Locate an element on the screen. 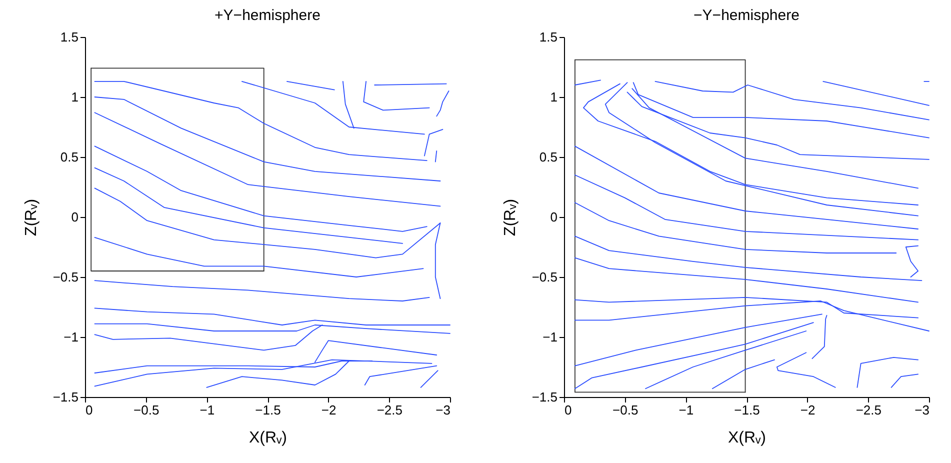  chart-title: −Y−hemisphere is located at coordinates (747, 15).